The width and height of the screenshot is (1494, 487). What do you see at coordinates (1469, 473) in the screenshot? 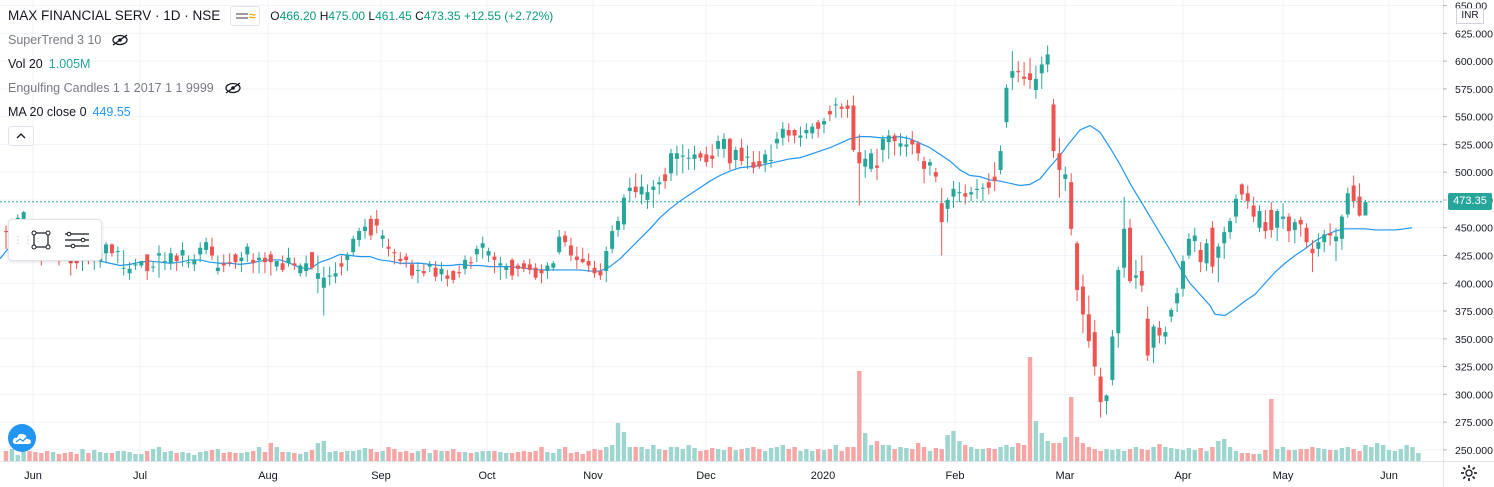
I see `gear-icon` at bounding box center [1469, 473].